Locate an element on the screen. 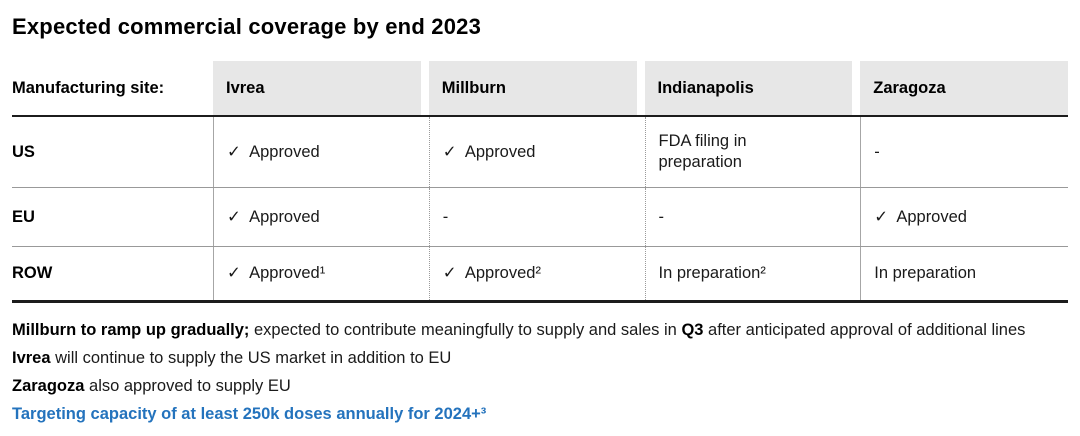 The width and height of the screenshot is (1080, 436). status-cell-eu-ivrea: ✓ Approved is located at coordinates (317, 217).